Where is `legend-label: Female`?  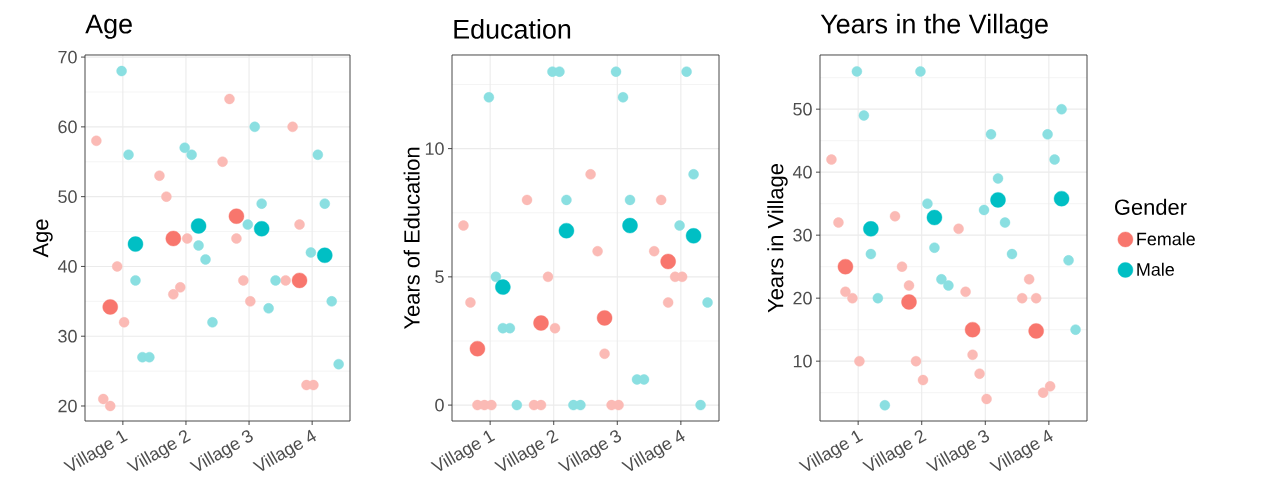
legend-label: Female is located at coordinates (1166, 239).